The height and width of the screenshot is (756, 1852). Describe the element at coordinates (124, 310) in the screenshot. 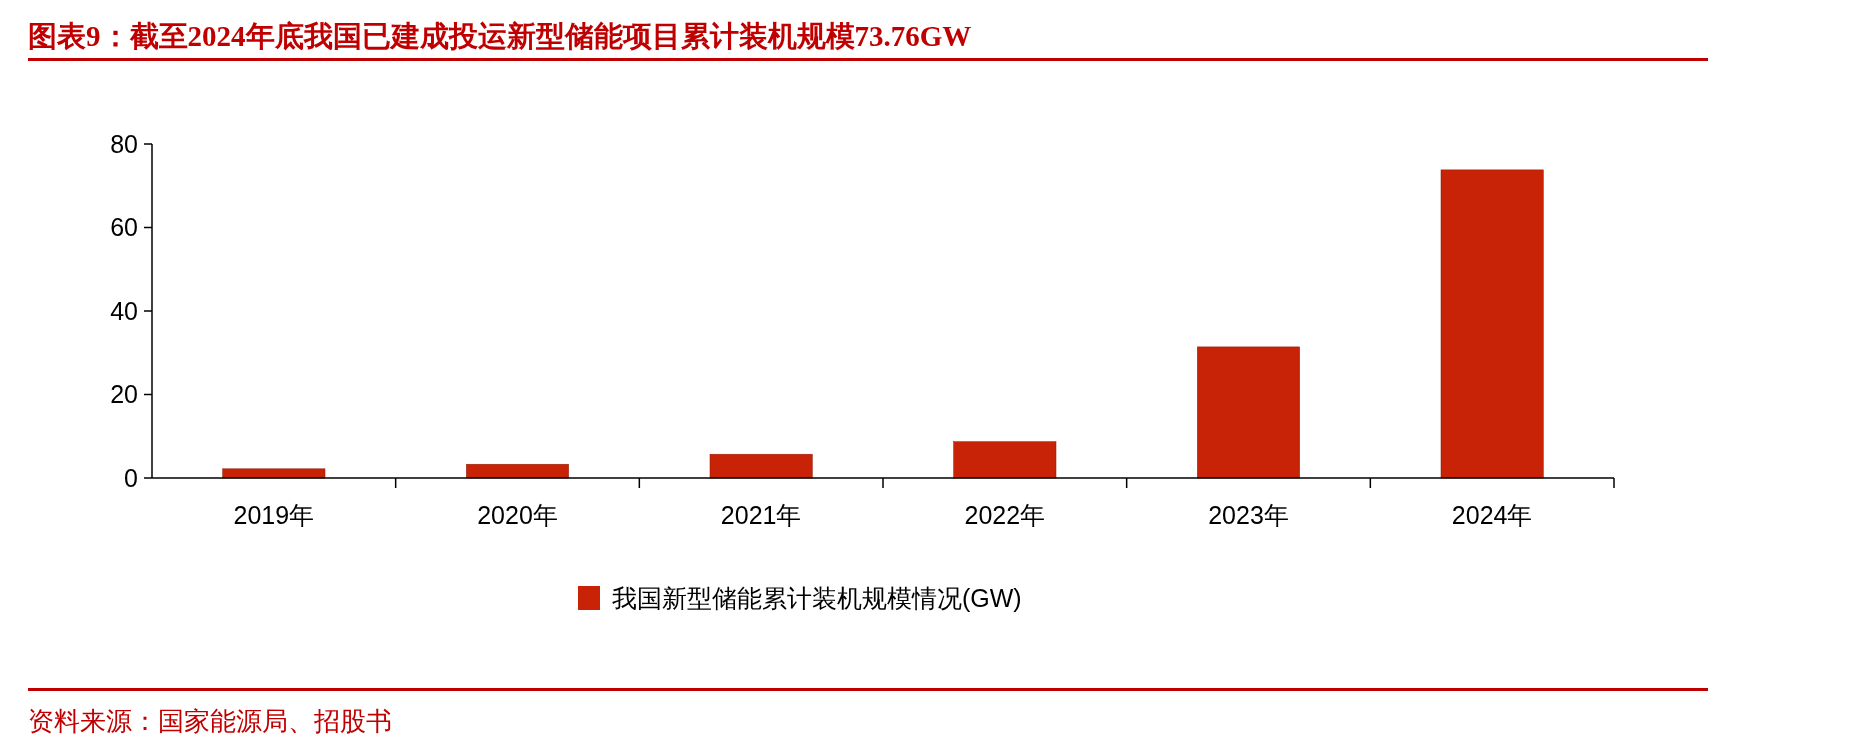

I see `y-tick-label: 40` at that location.